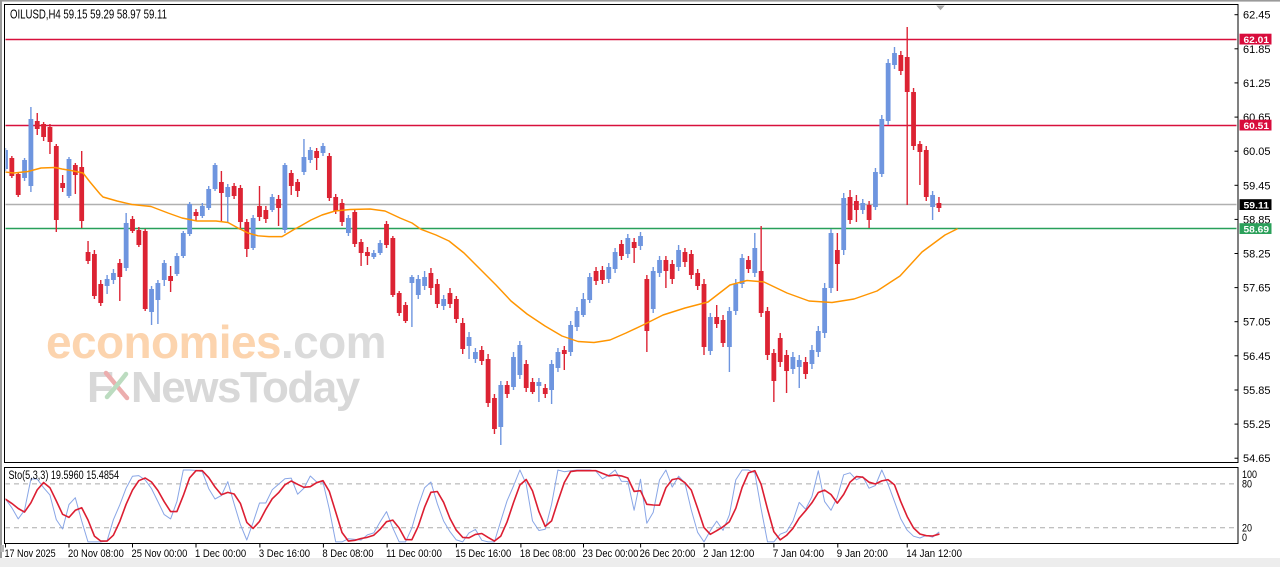 The height and width of the screenshot is (567, 1280). I want to click on svg-text: F, so click(100, 387).